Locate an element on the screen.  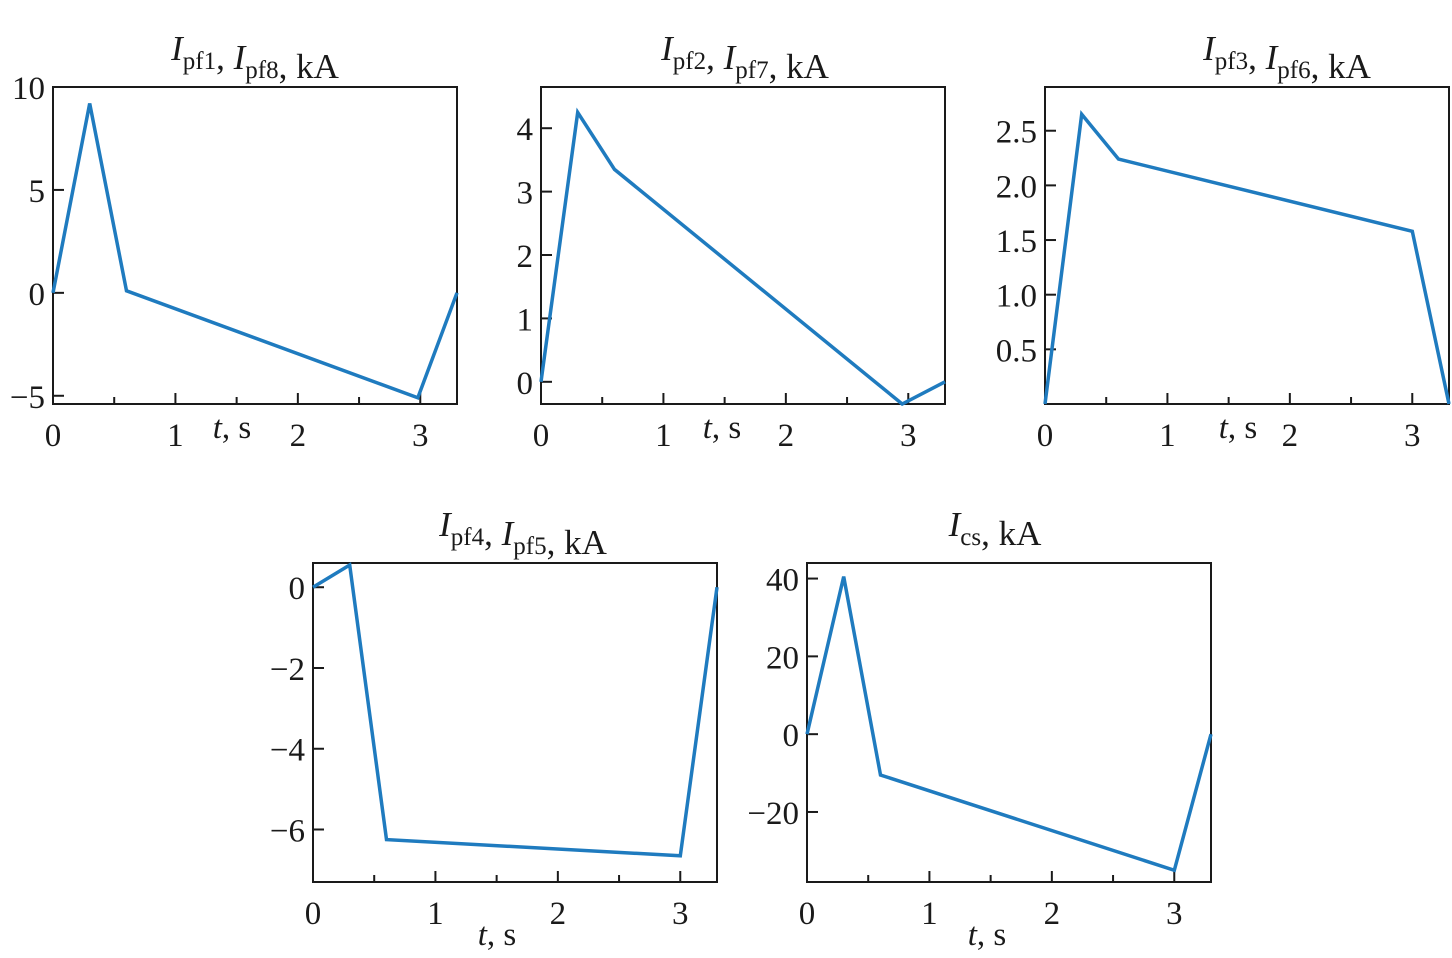
y-tick-label: 20 is located at coordinates (782, 658).